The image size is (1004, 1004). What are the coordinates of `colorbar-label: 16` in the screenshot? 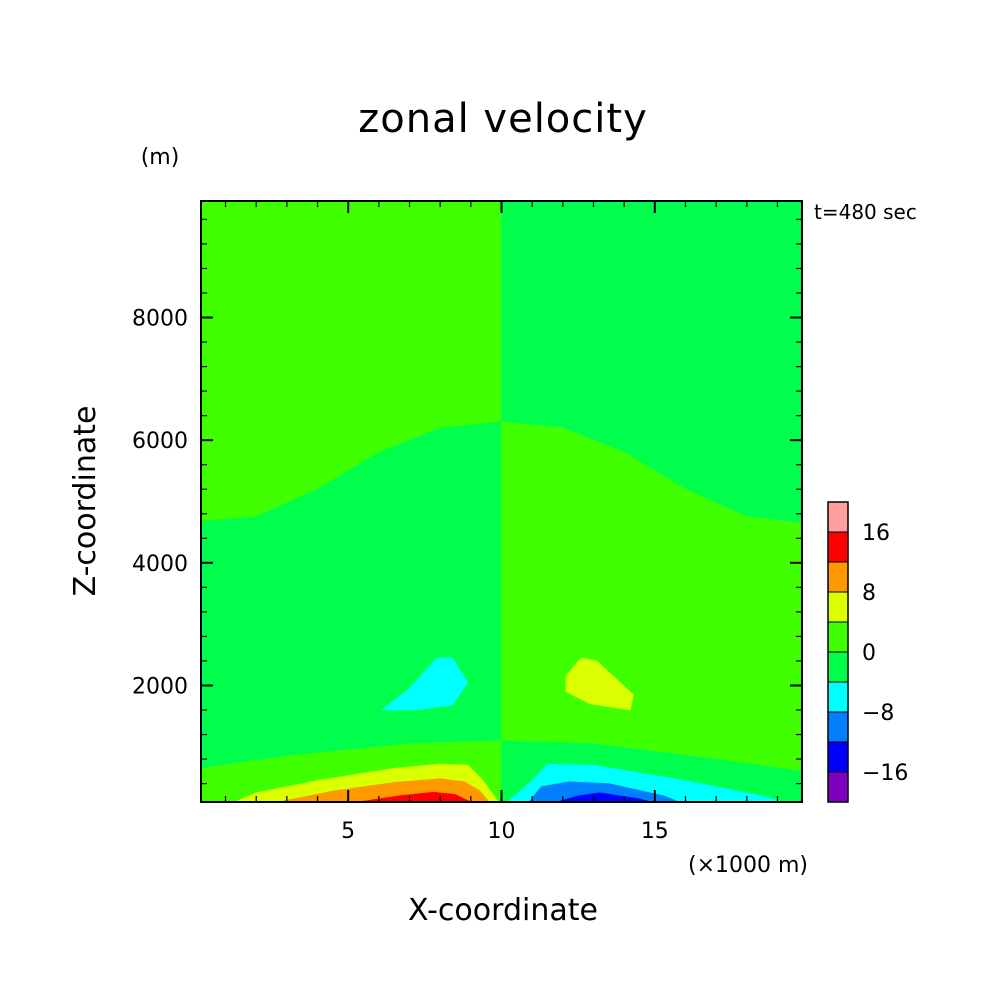 It's located at (876, 533).